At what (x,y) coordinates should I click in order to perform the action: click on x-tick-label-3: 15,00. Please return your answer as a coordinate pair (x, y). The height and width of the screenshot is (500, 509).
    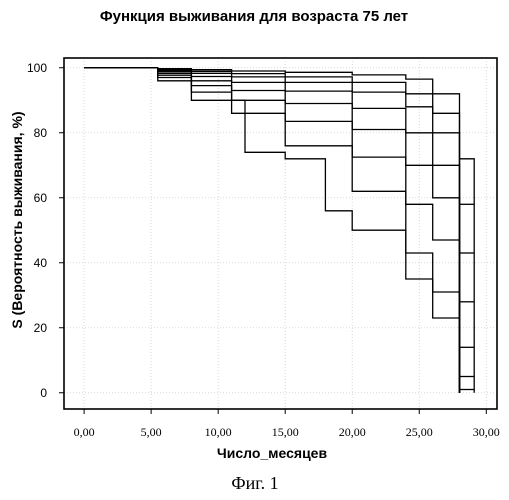
    Looking at the image, I should click on (285, 432).